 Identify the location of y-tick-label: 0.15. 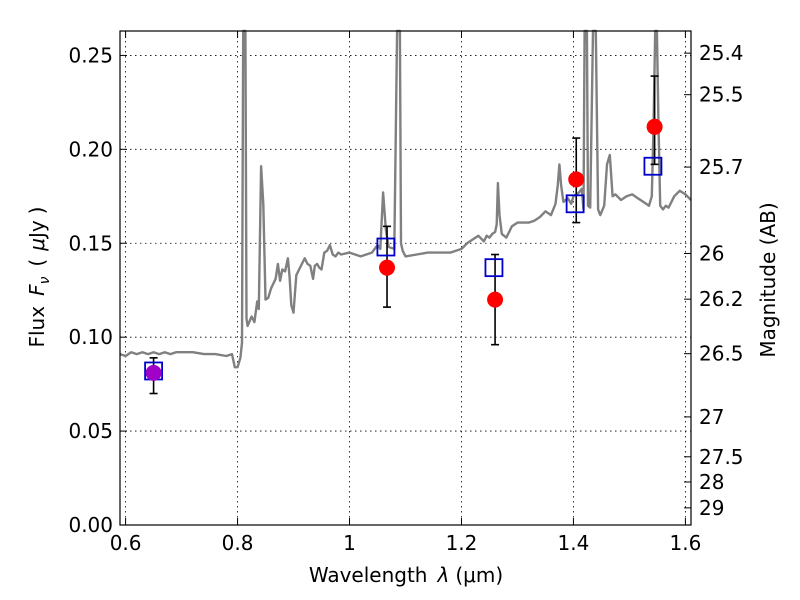
(90, 243).